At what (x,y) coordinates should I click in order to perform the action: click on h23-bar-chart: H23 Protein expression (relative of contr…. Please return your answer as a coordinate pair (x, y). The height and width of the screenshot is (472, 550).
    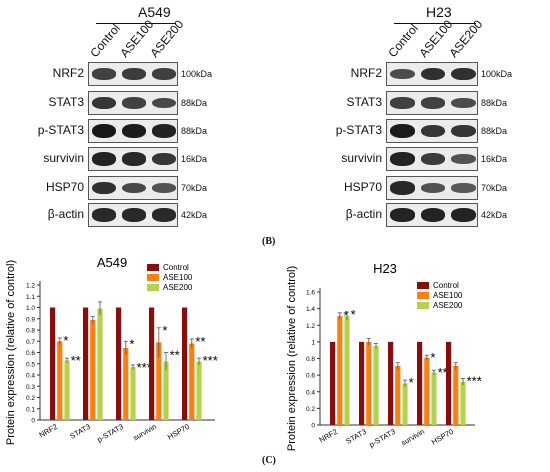
    Looking at the image, I should click on (384, 356).